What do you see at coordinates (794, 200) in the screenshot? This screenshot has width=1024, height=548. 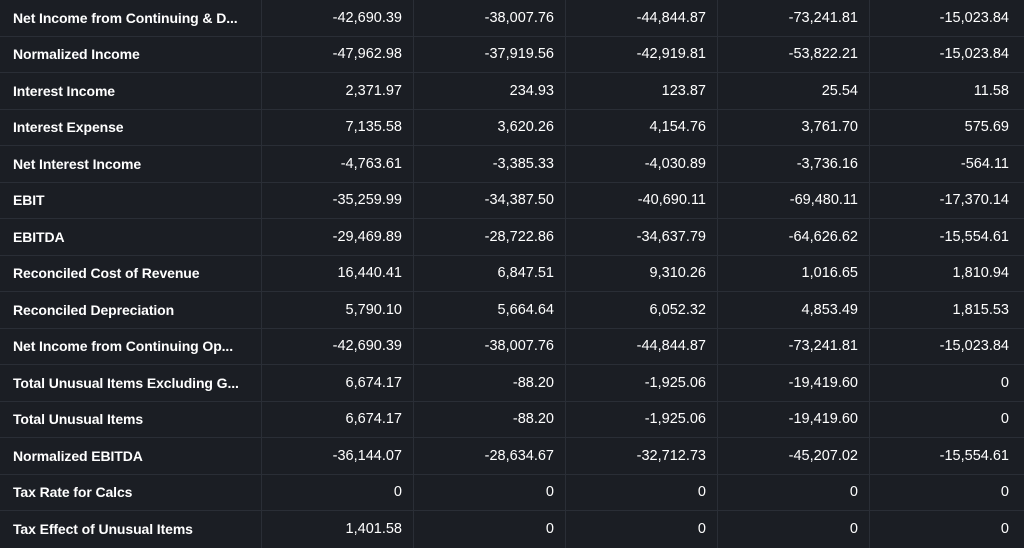 I see `value-cell: -69,480.11` at bounding box center [794, 200].